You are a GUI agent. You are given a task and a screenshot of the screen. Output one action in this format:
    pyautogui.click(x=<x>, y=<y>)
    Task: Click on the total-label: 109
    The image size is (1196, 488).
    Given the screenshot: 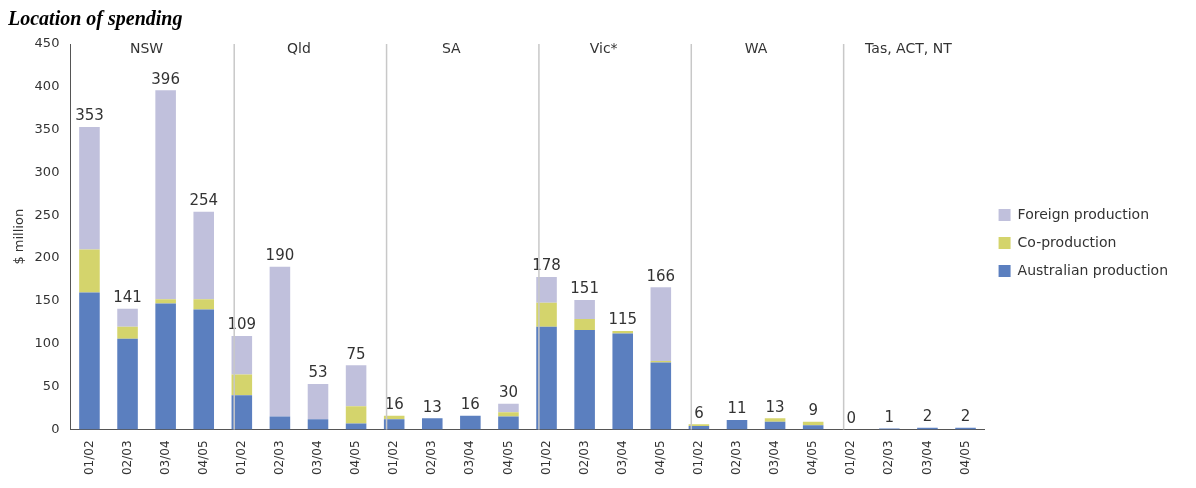 What is the action you would take?
    pyautogui.click(x=242, y=324)
    